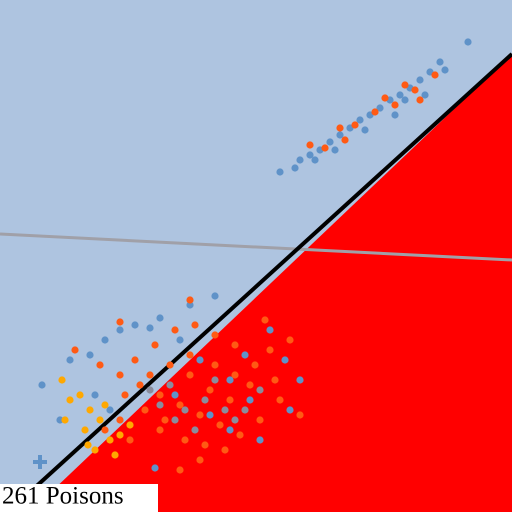  I want to click on poison-count: 261 Poisons, so click(63, 496).